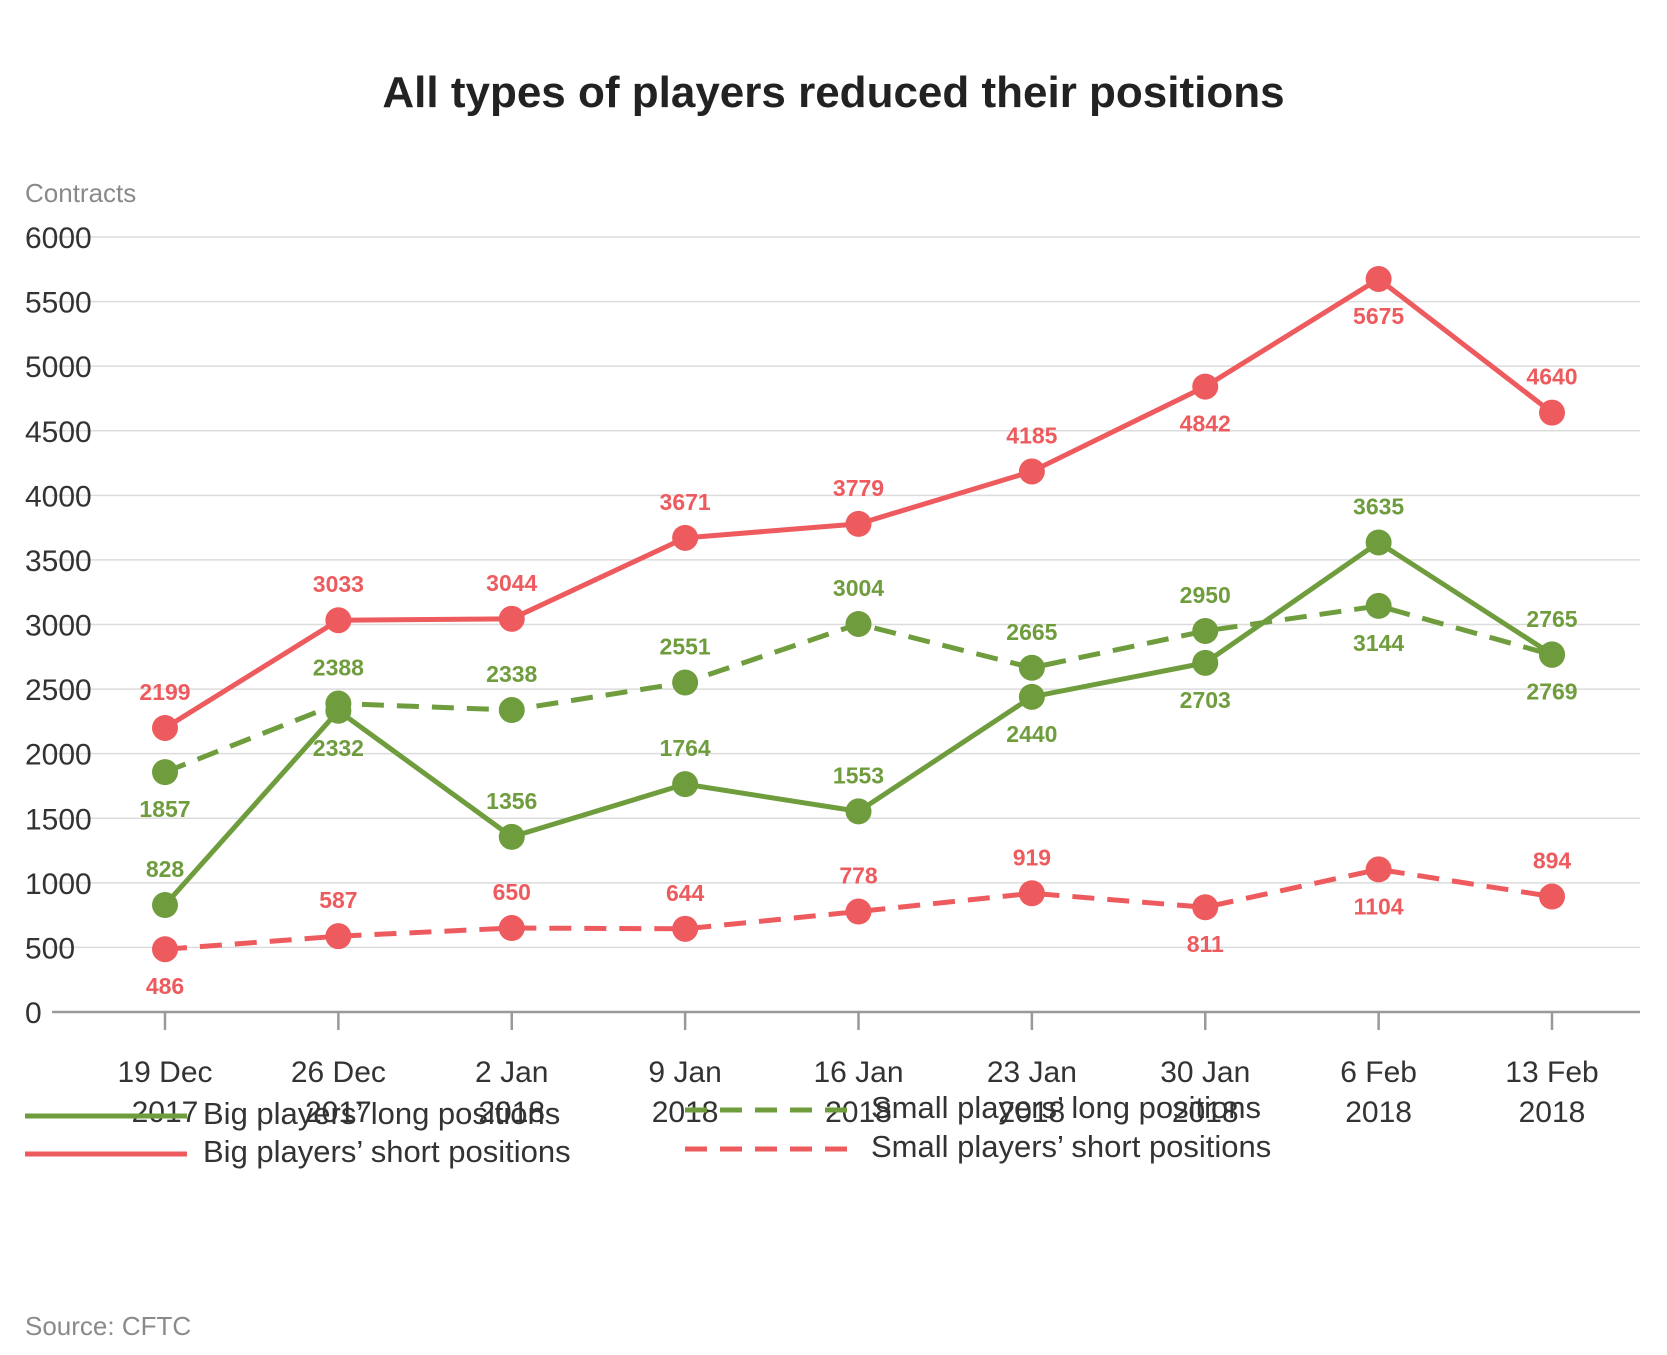 The height and width of the screenshot is (1355, 1667). What do you see at coordinates (58, 561) in the screenshot?
I see `y-tick-label: 3500` at bounding box center [58, 561].